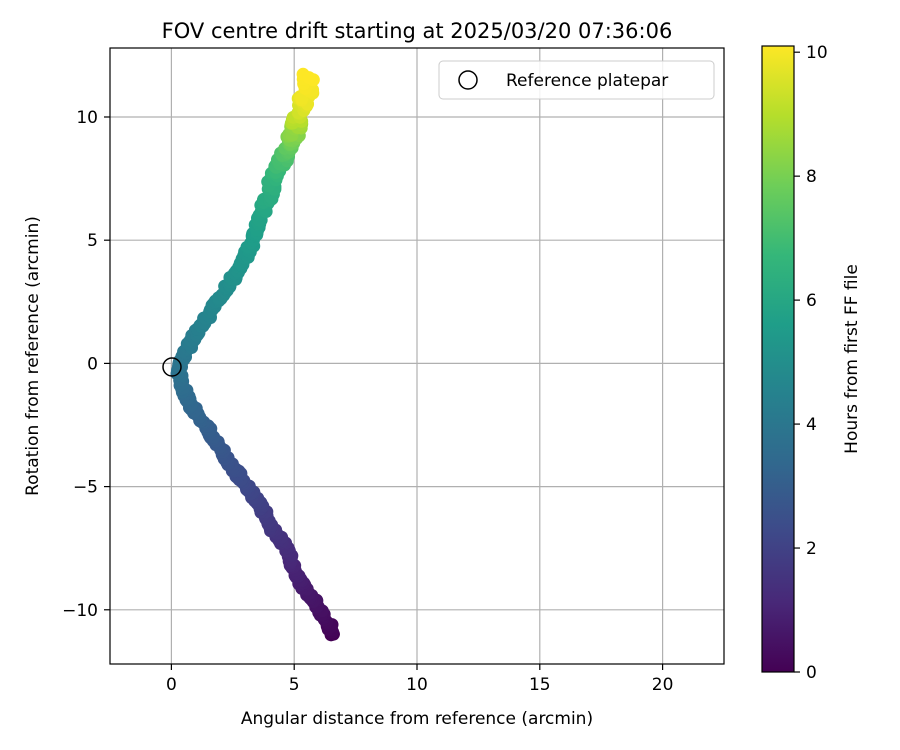 The image size is (900, 750). What do you see at coordinates (587, 81) in the screenshot?
I see `legend-label: Reference platepar` at bounding box center [587, 81].